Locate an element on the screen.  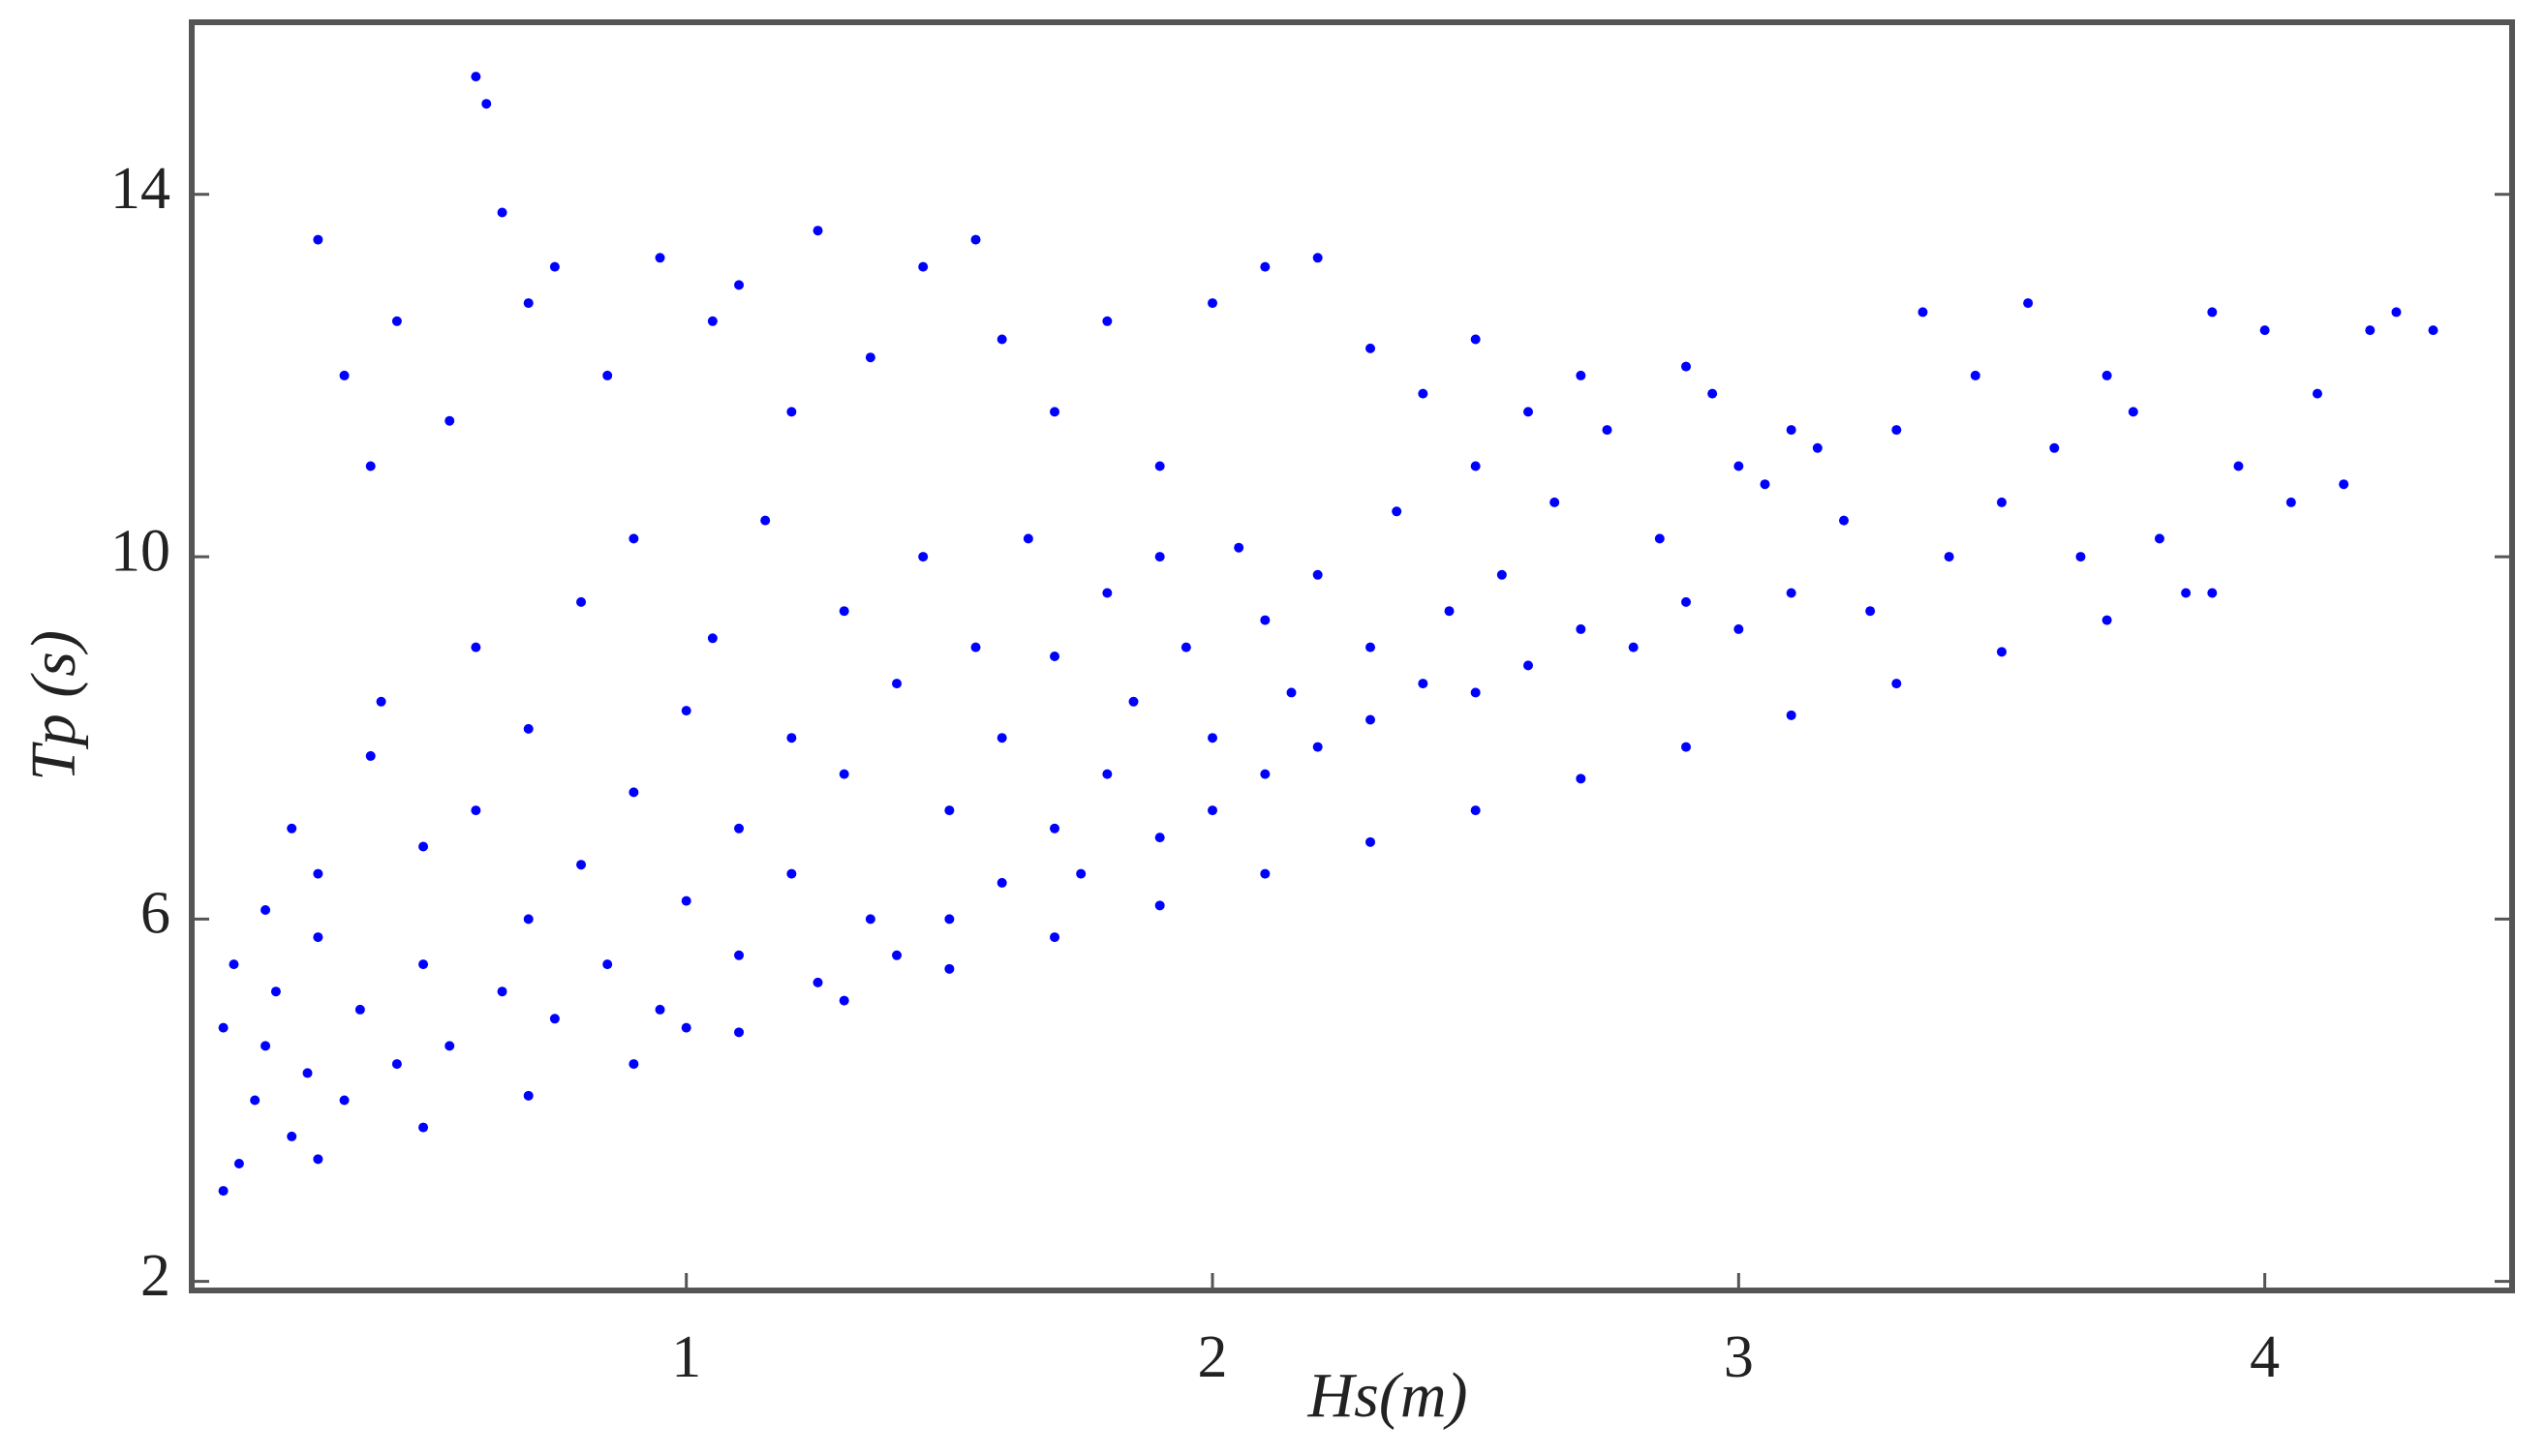
x-tick-label: 1 is located at coordinates (686, 1357).